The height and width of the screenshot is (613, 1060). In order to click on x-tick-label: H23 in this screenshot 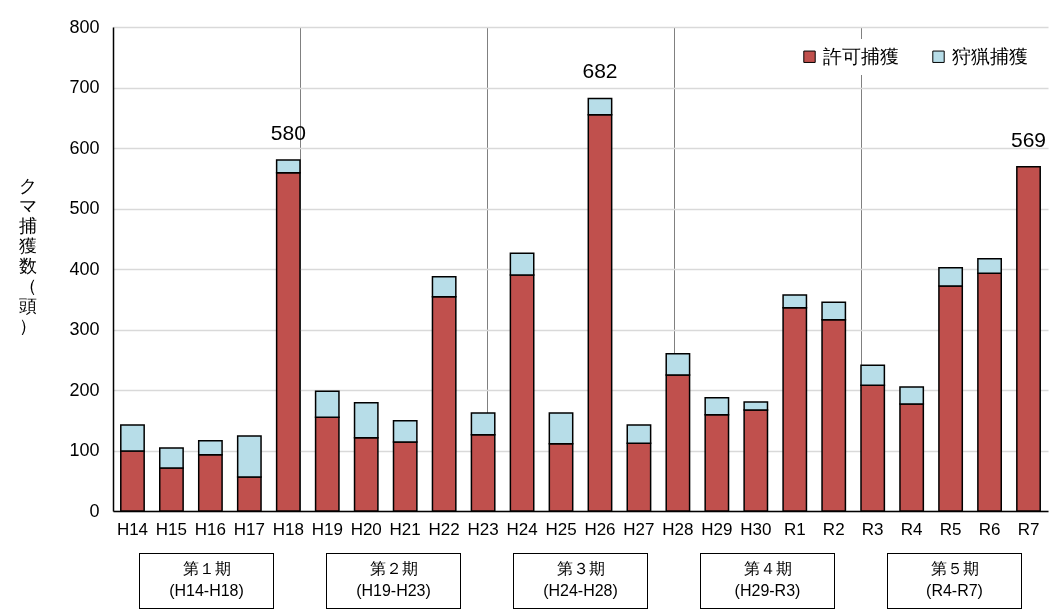, I will do `click(483, 529)`.